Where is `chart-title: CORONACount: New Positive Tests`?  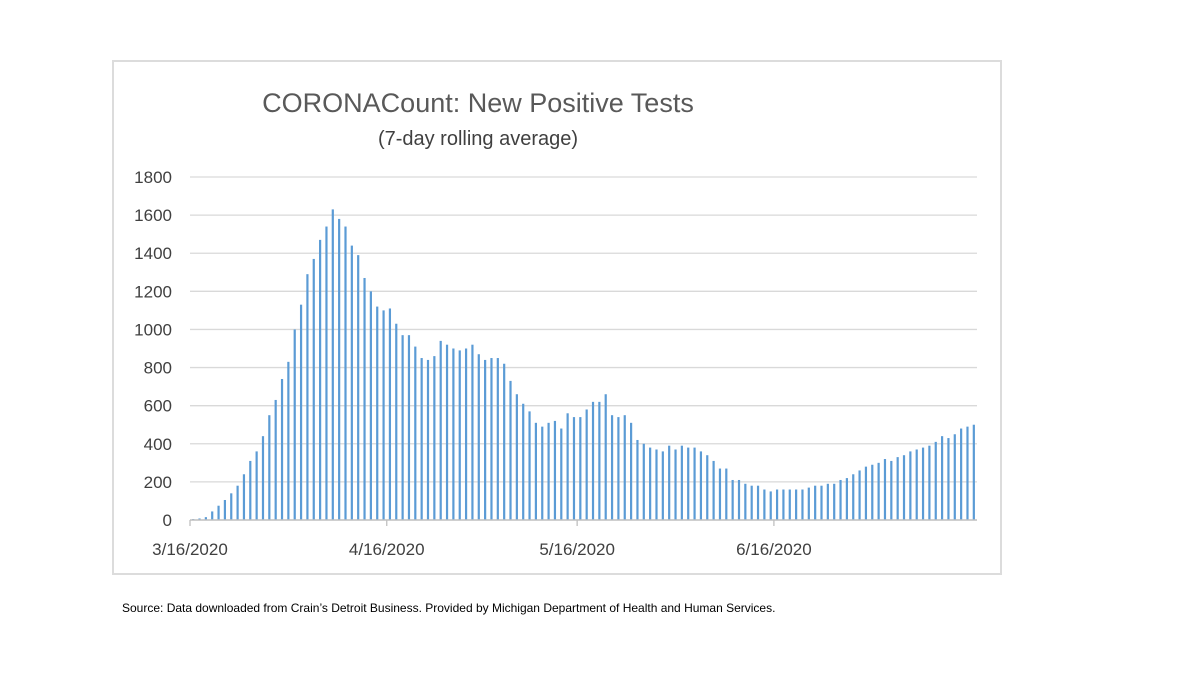 chart-title: CORONACount: New Positive Tests is located at coordinates (478, 103).